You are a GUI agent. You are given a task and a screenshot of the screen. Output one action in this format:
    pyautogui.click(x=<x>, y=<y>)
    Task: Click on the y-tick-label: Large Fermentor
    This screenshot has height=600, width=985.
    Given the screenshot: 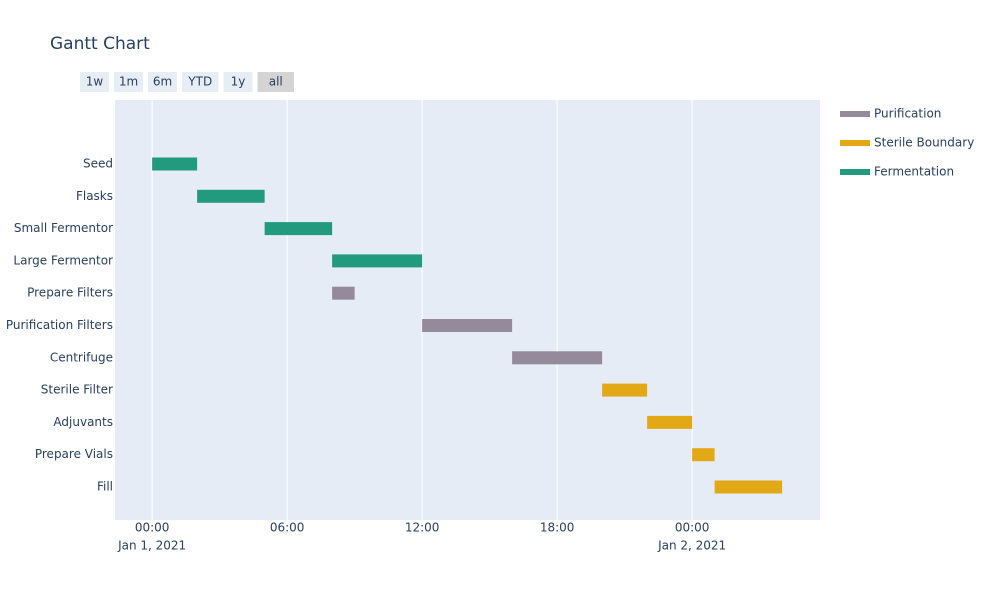 What is the action you would take?
    pyautogui.click(x=63, y=260)
    